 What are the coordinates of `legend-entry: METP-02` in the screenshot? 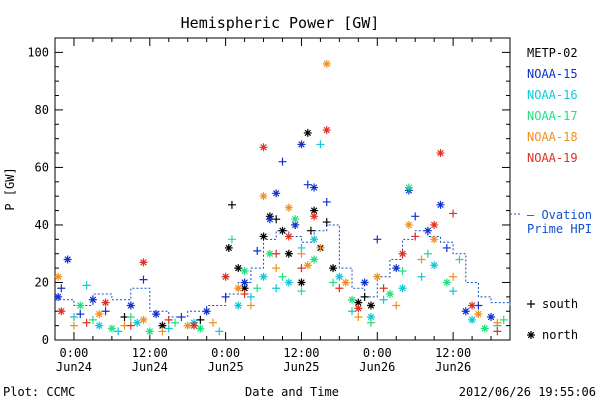 It's located at (552, 53).